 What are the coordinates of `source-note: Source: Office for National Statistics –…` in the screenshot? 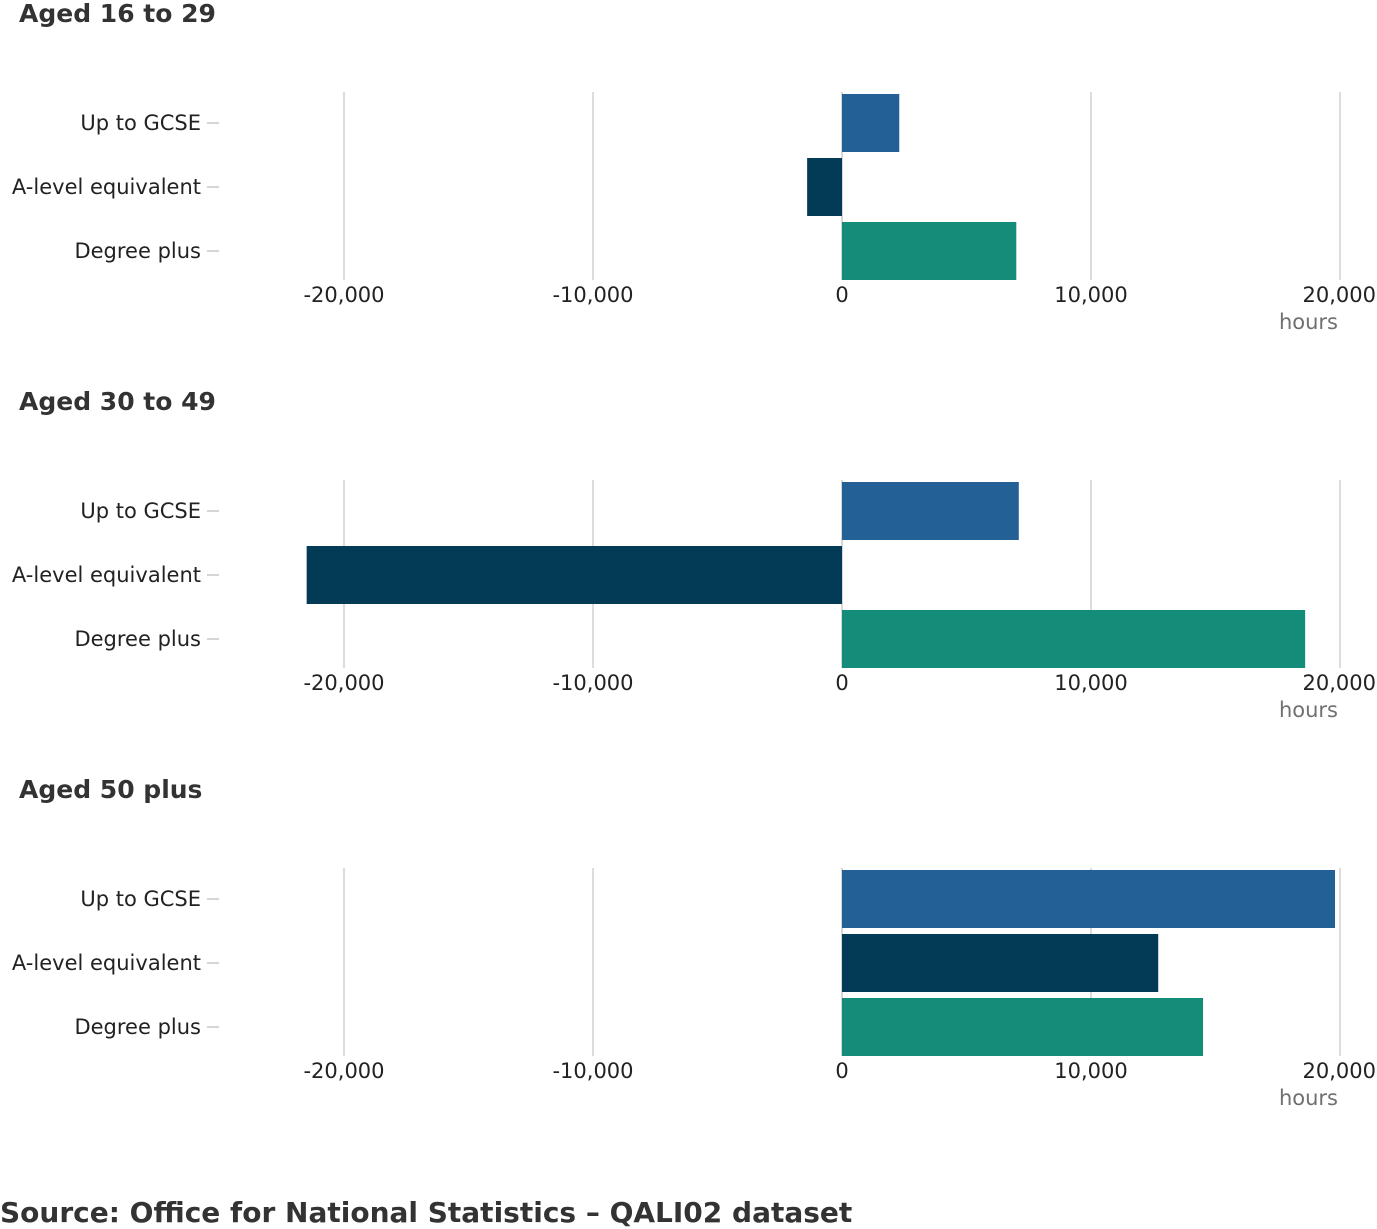 It's located at (426, 1212).